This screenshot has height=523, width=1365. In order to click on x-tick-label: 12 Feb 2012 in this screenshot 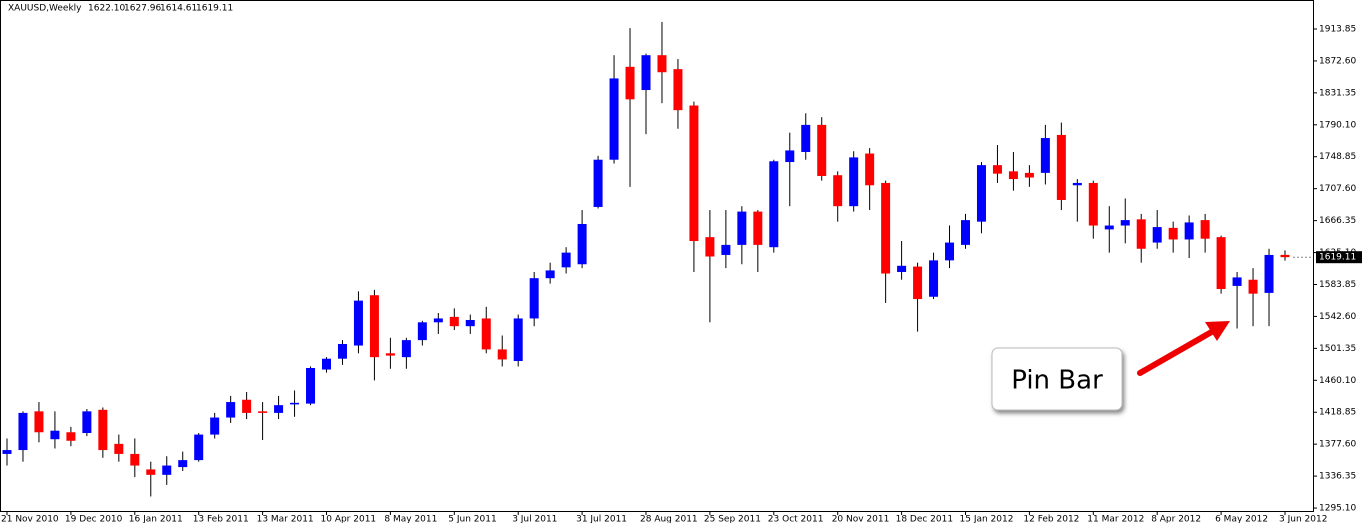, I will do `click(1051, 519)`.